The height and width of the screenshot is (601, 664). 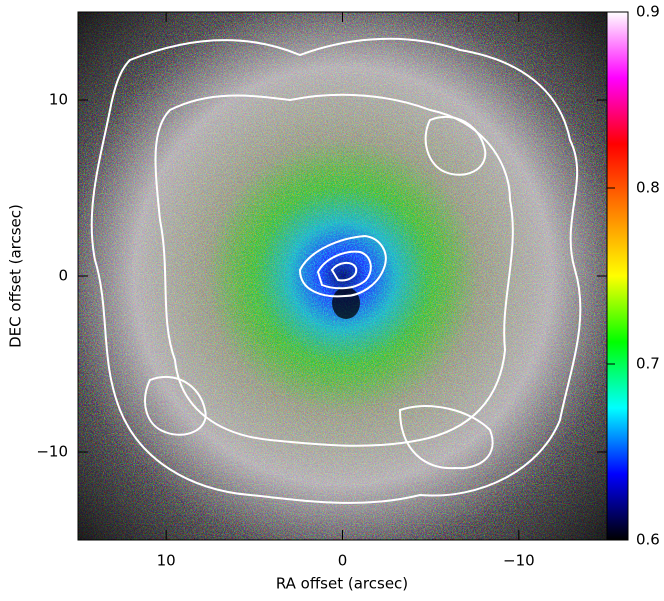 I want to click on dark-core, so click(x=346, y=303).